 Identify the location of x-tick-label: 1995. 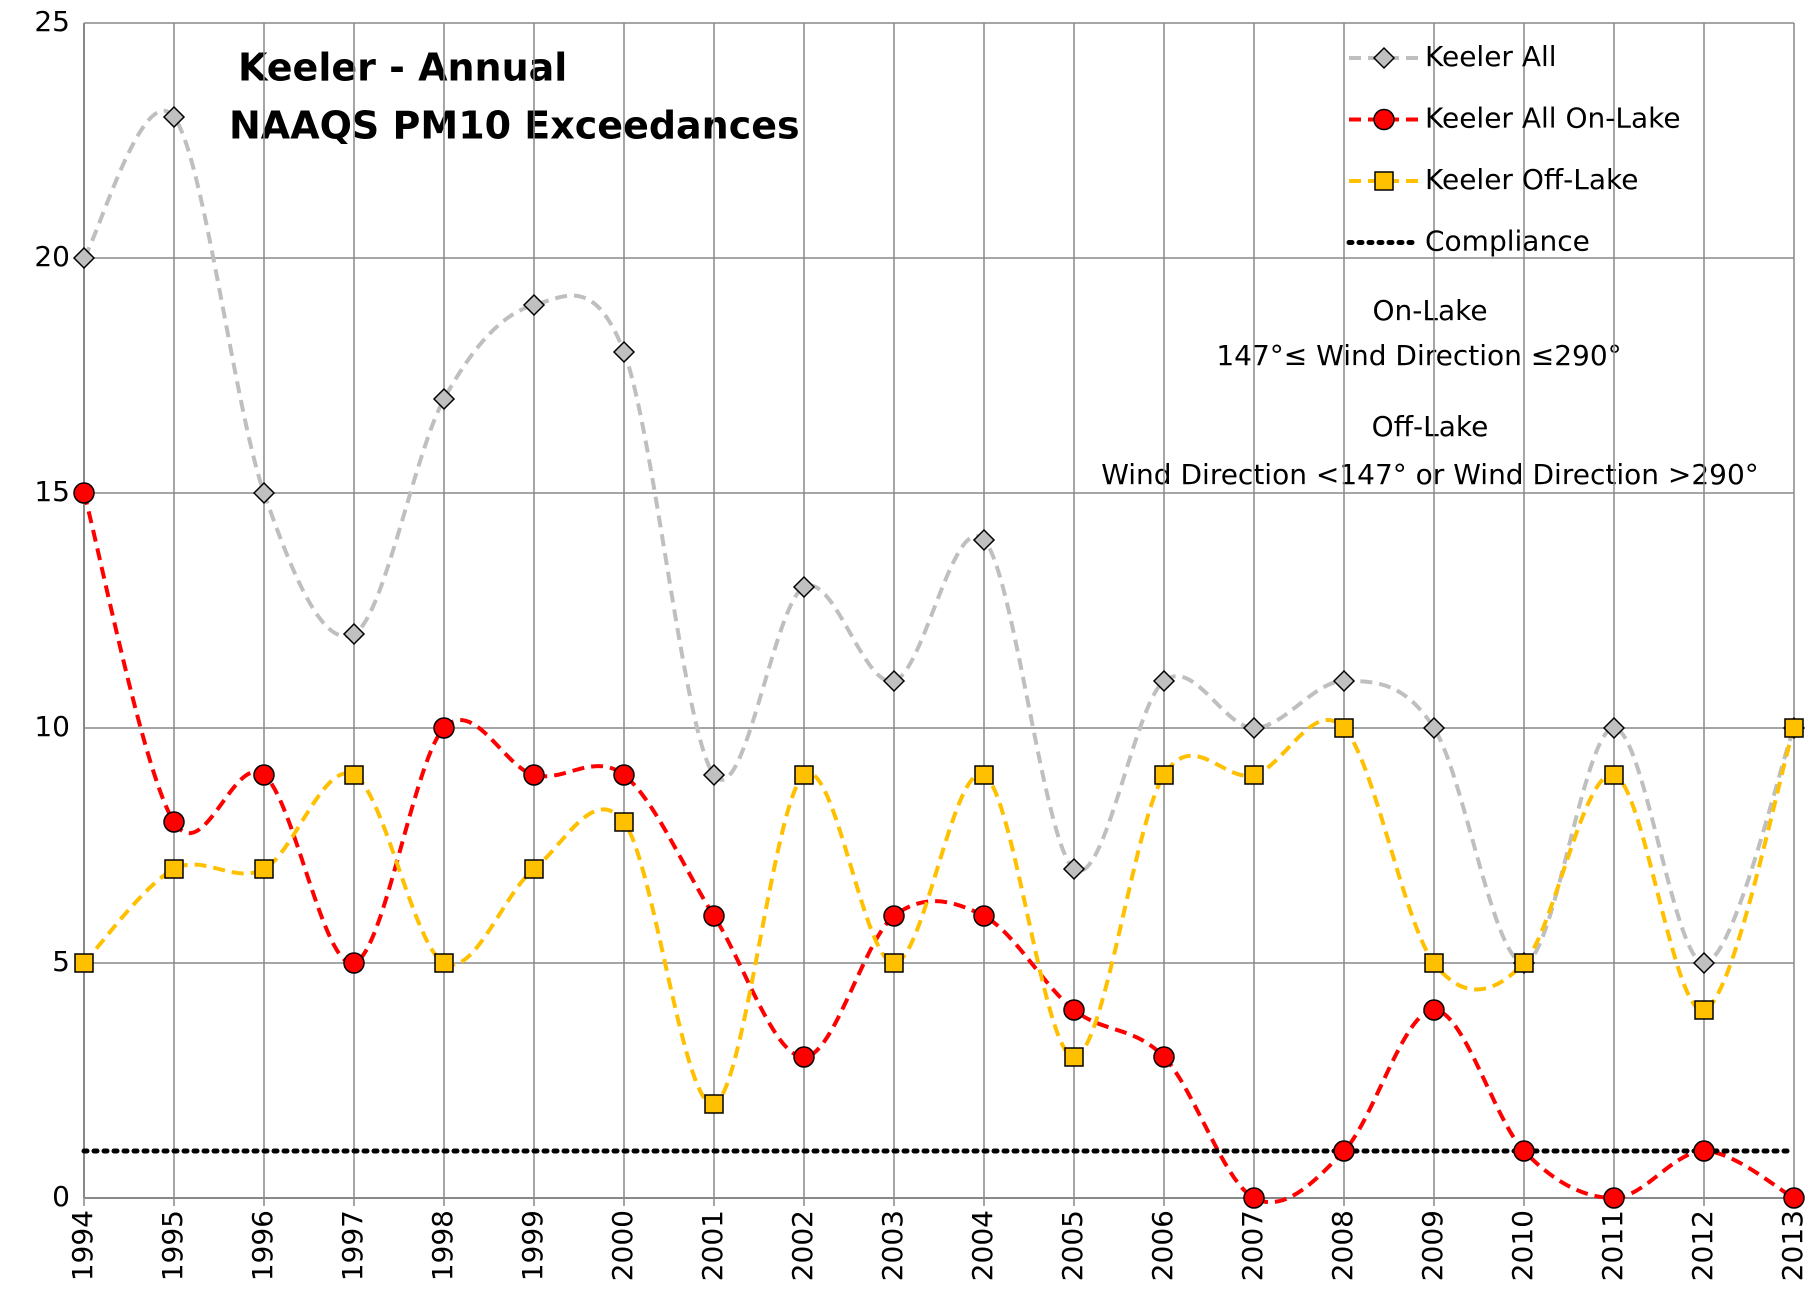
(172, 1245).